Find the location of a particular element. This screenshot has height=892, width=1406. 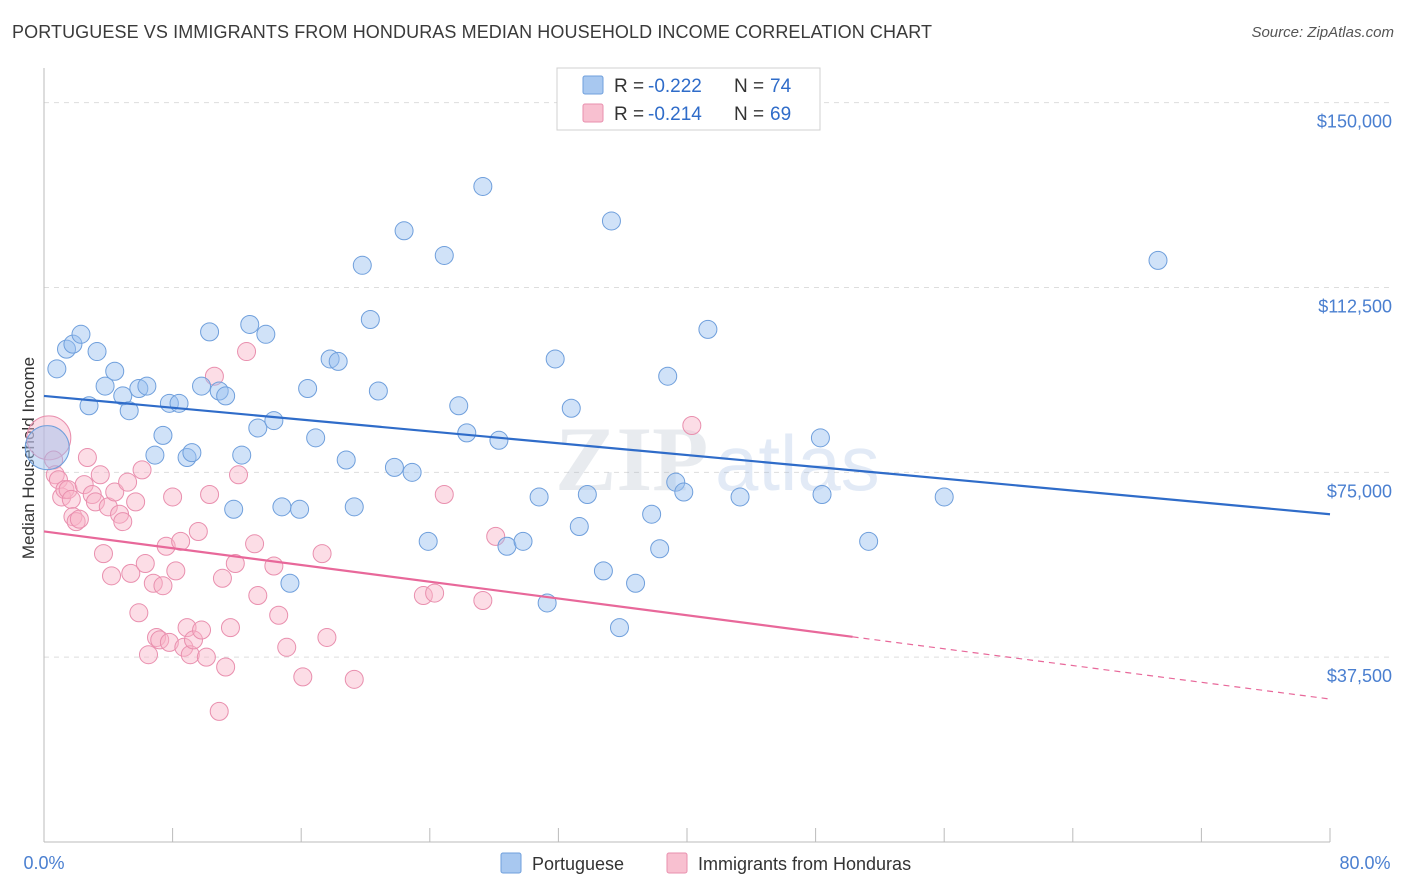

correlation-legend: R = -0.222 N = 74 R = -0.214 N = 69 is located at coordinates (688, 99).